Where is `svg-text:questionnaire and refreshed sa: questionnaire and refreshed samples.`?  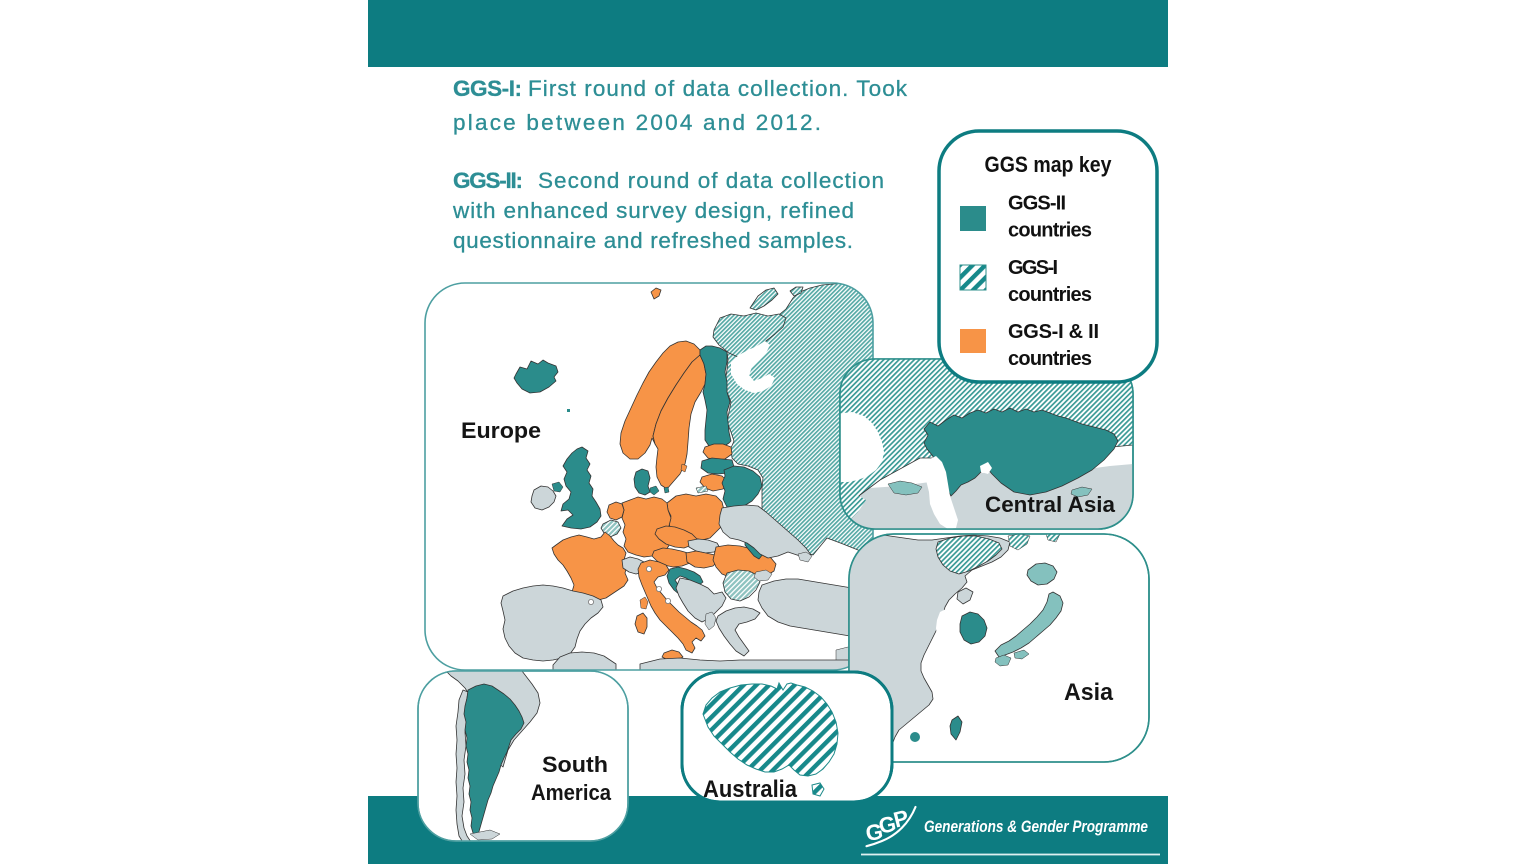 svg-text:questionnaire and refreshed sa: questionnaire and refreshed samples. is located at coordinates (653, 240).